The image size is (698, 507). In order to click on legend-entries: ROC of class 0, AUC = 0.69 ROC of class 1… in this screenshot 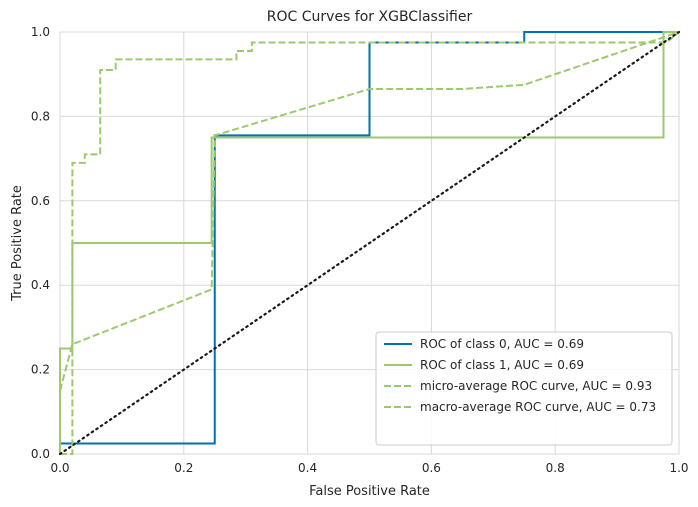, I will do `click(520, 375)`.